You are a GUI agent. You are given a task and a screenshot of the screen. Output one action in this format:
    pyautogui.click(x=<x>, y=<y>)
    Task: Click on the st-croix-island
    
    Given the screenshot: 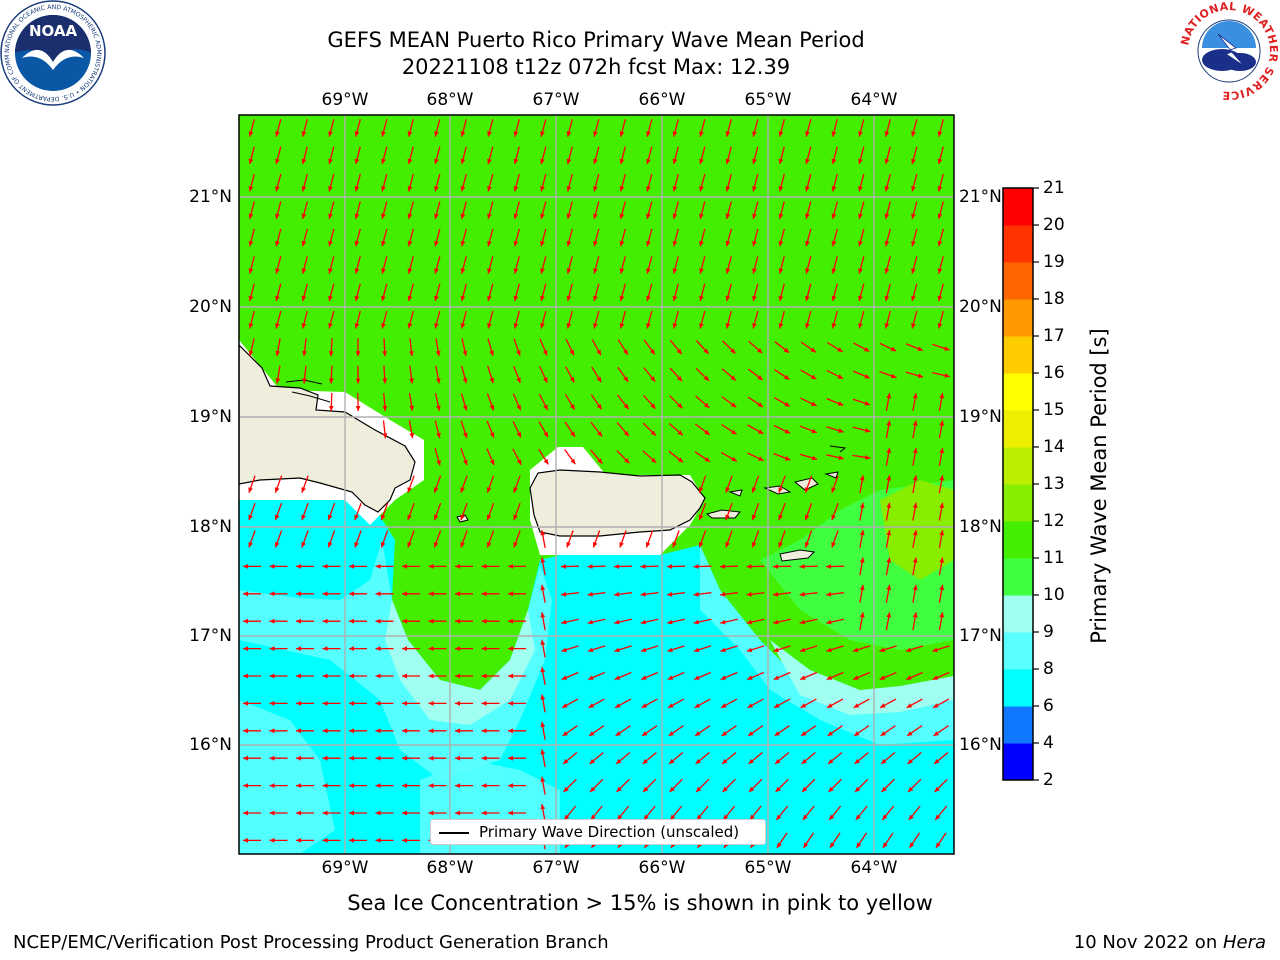 What is the action you would take?
    pyautogui.click(x=797, y=555)
    